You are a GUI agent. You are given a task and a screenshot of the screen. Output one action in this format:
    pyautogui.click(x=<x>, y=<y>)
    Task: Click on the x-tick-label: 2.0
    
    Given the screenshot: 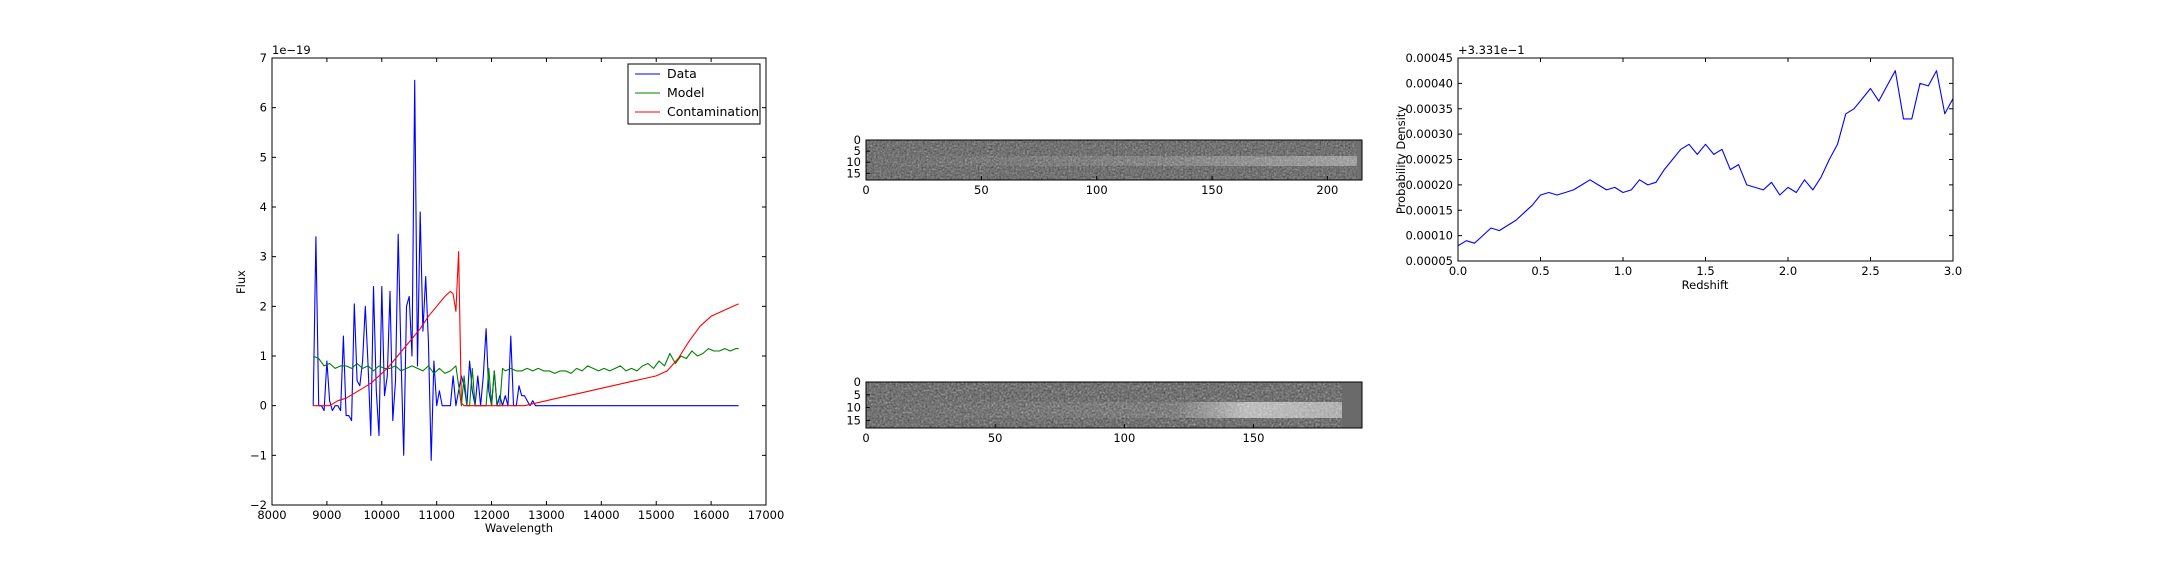 What is the action you would take?
    pyautogui.click(x=1788, y=271)
    